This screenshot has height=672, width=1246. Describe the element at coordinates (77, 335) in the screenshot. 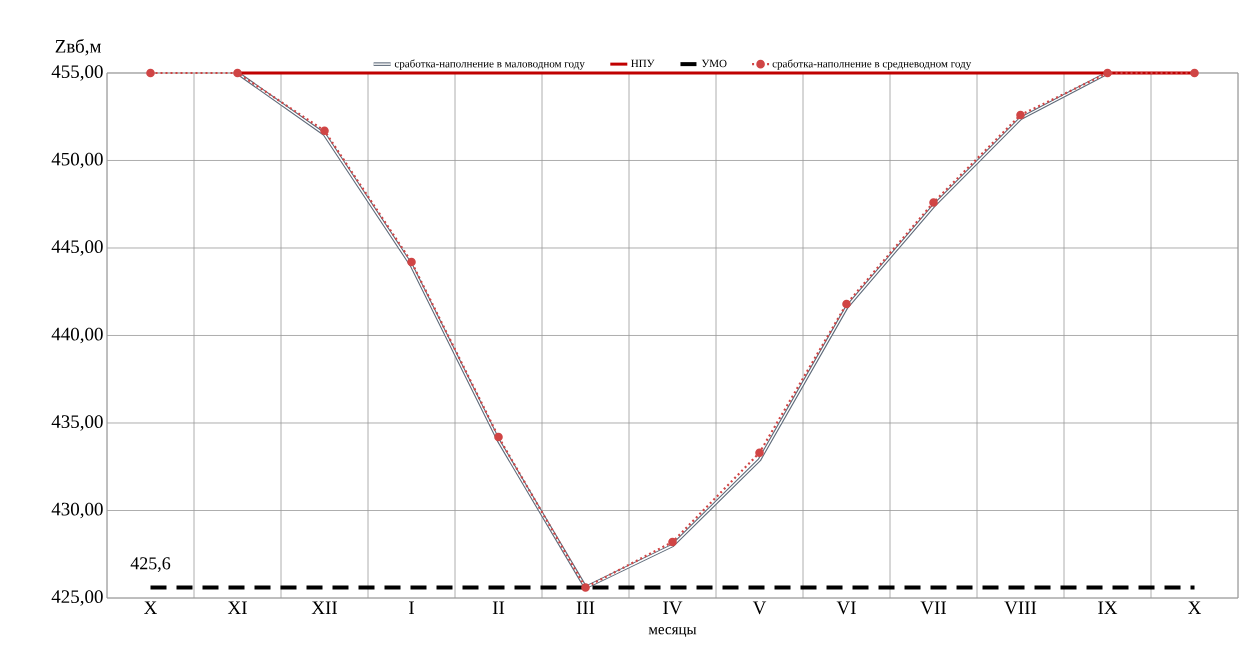

I see `y-tick-label: 440,00` at that location.